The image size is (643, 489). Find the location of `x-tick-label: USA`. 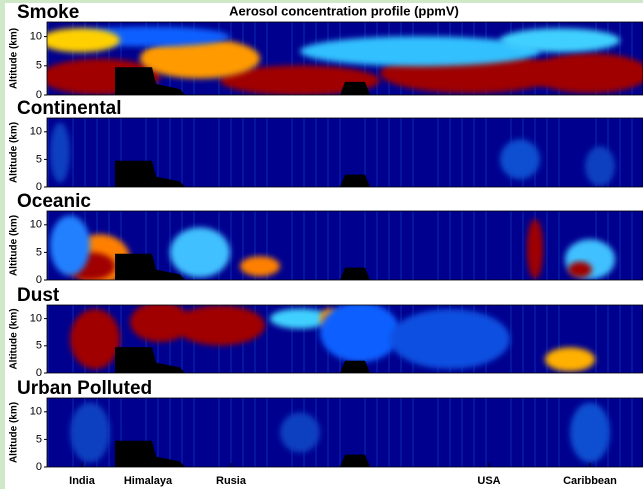

x-tick-label: USA is located at coordinates (488, 481).